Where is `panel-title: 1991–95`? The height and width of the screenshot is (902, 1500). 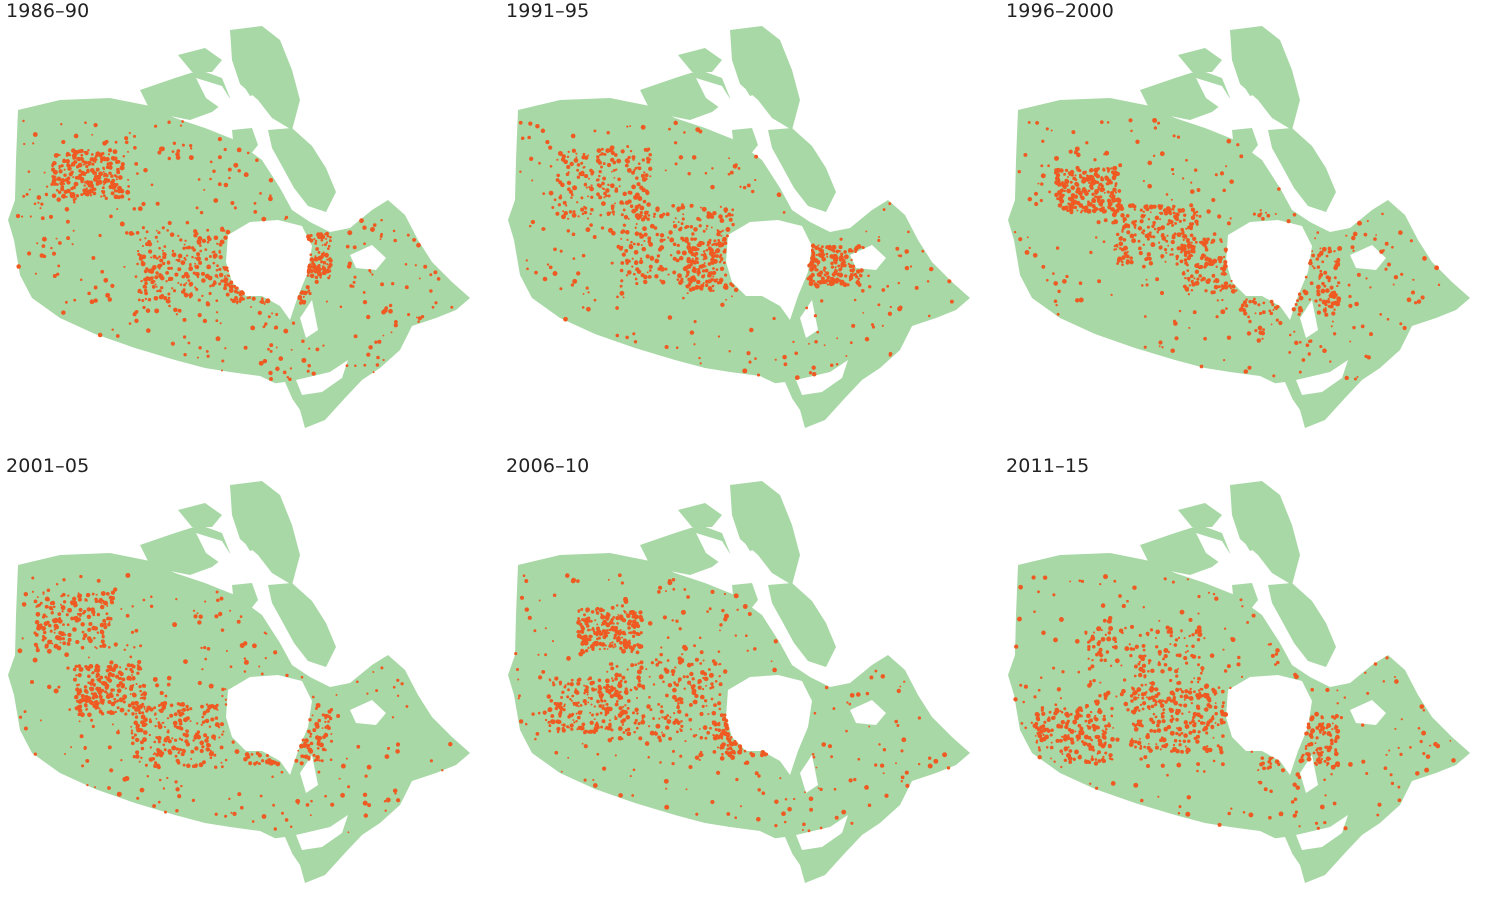 panel-title: 1991–95 is located at coordinates (547, 11).